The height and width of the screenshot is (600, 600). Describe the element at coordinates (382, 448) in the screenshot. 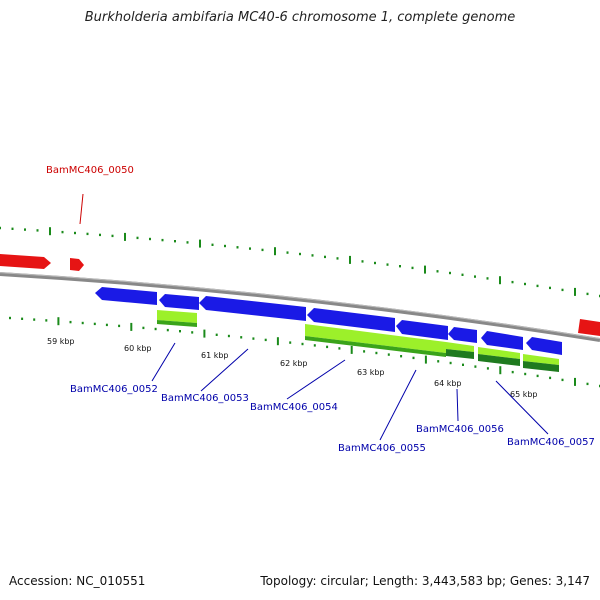

I see `gene-label-bammc406-0055: BamMC406_0055` at that location.